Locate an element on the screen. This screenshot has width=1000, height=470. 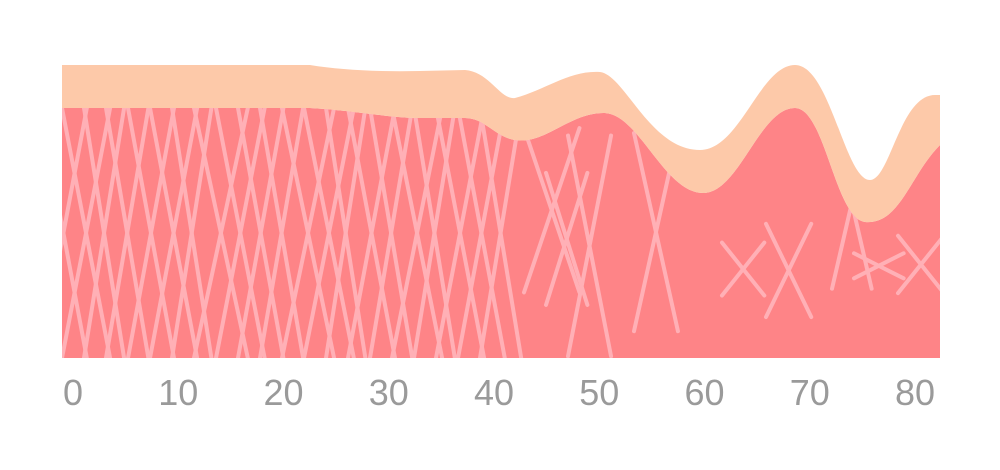
age-label: 0 is located at coordinates (73, 392).